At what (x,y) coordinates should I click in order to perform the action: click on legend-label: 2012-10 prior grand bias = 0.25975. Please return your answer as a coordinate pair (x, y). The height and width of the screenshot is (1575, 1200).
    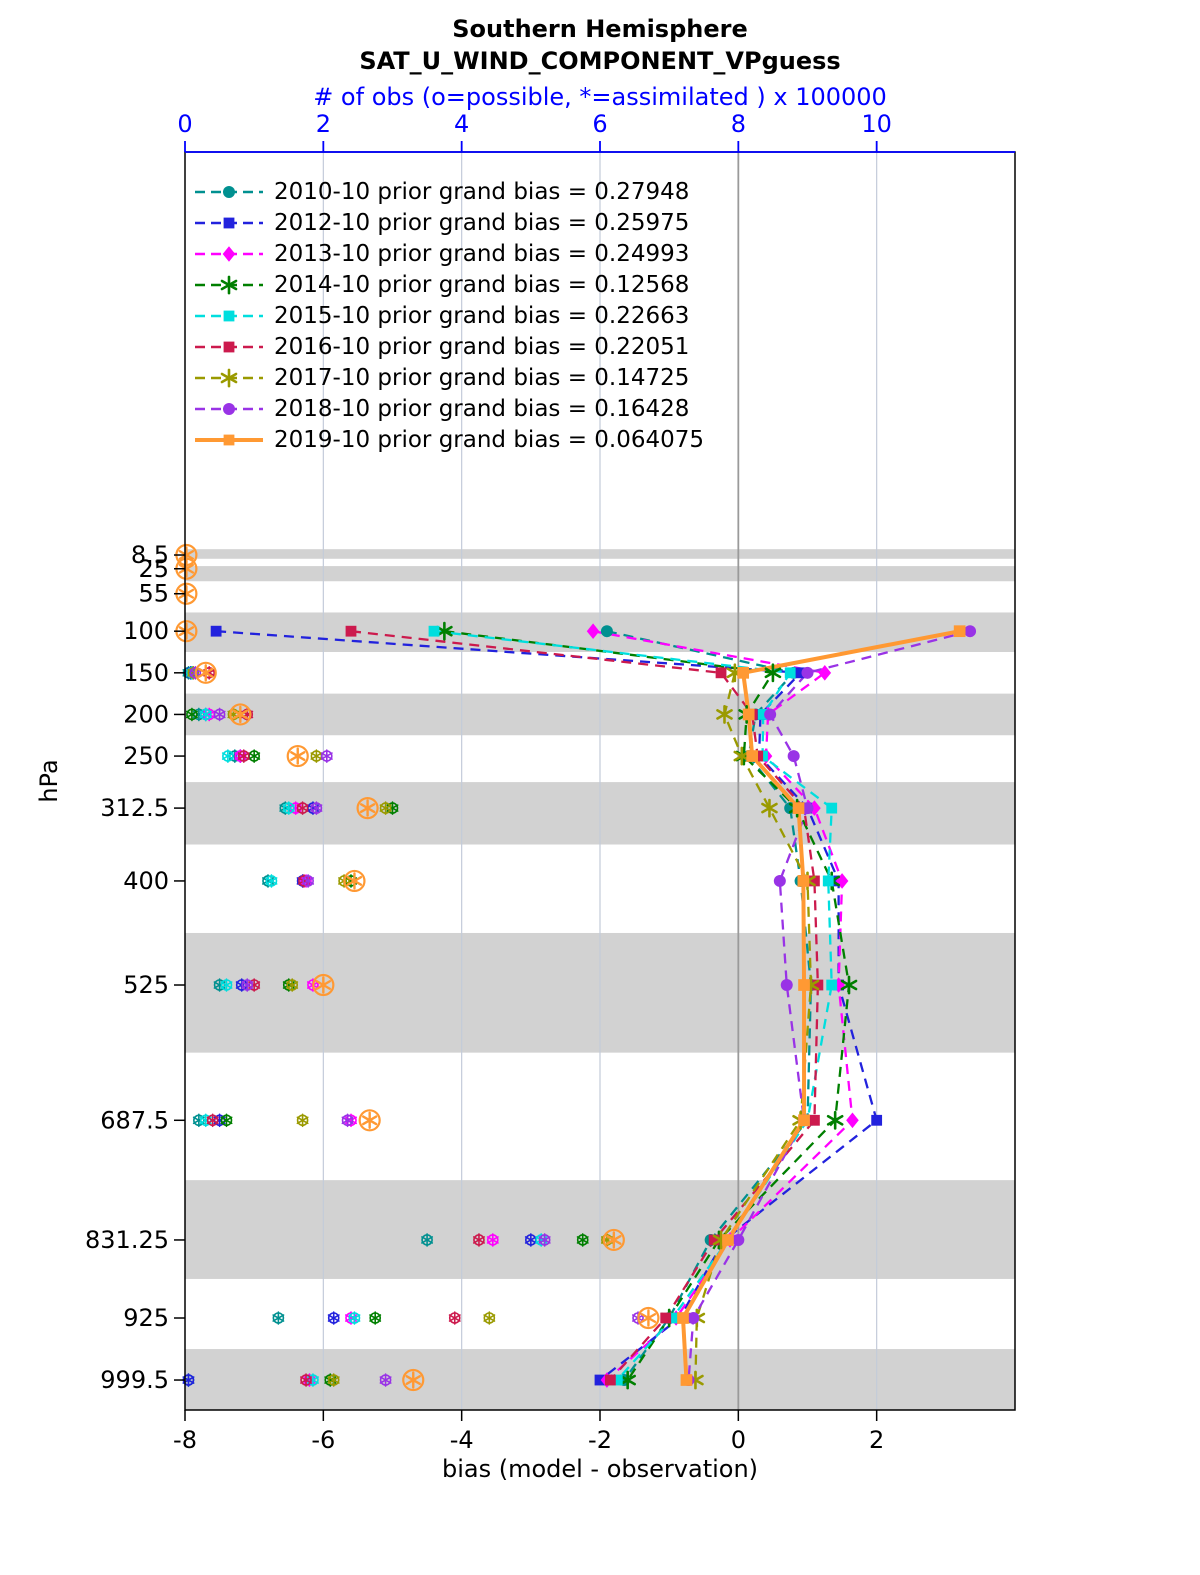
    Looking at the image, I should click on (482, 222).